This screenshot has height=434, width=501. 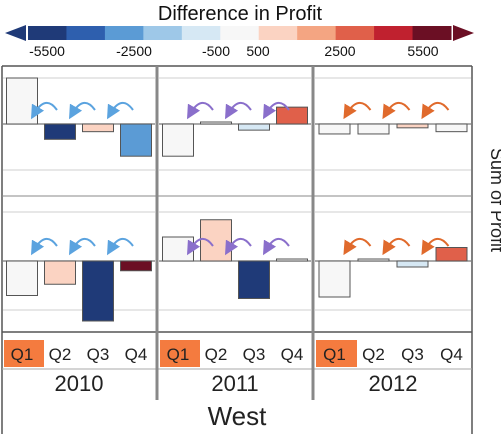 I want to click on legend-tick: -2500, so click(x=134, y=51).